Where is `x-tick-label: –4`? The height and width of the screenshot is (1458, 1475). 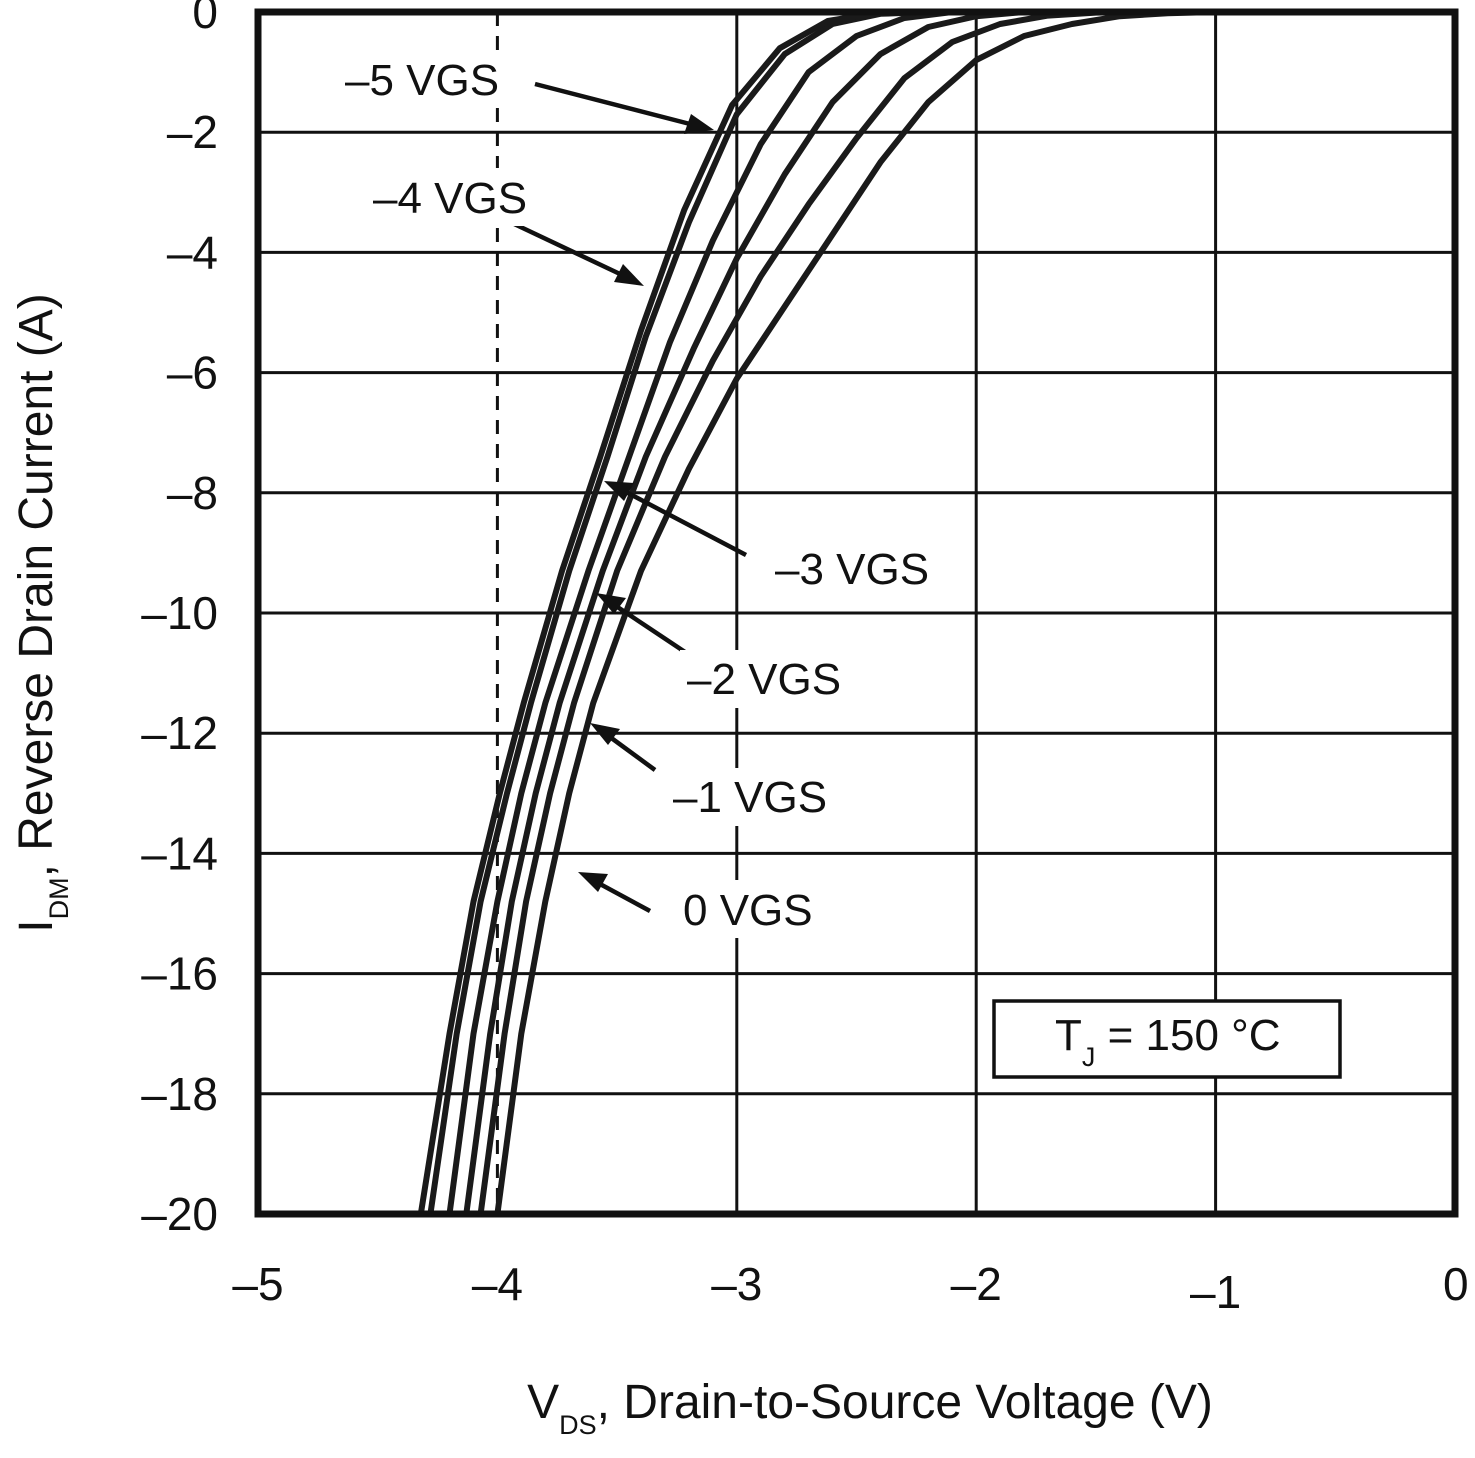 x-tick-label: –4 is located at coordinates (497, 1284).